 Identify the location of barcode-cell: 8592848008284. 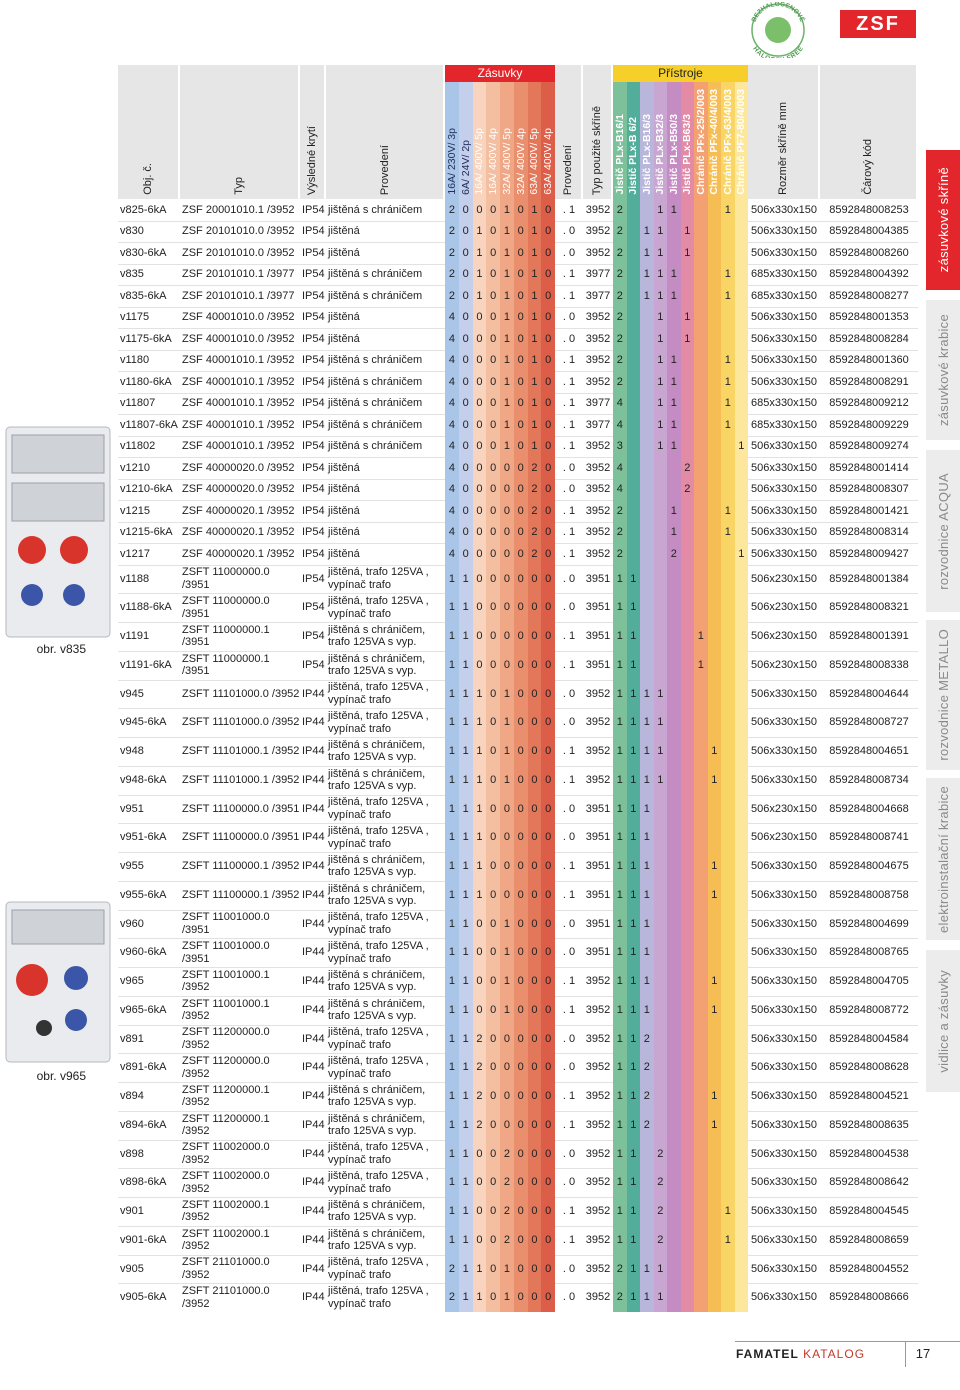
(869, 338).